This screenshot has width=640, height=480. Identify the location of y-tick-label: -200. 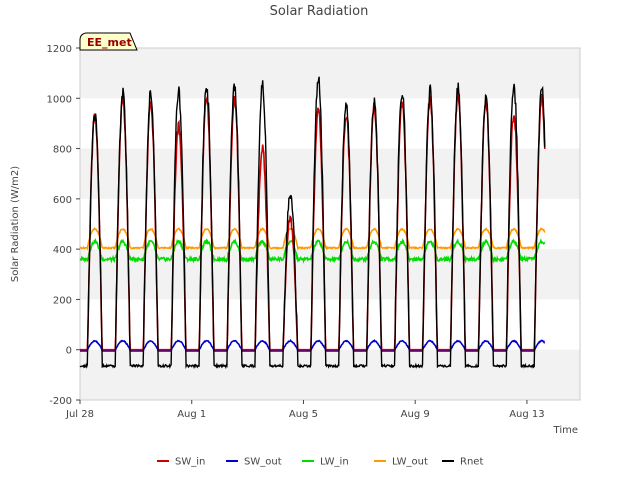
(60, 401).